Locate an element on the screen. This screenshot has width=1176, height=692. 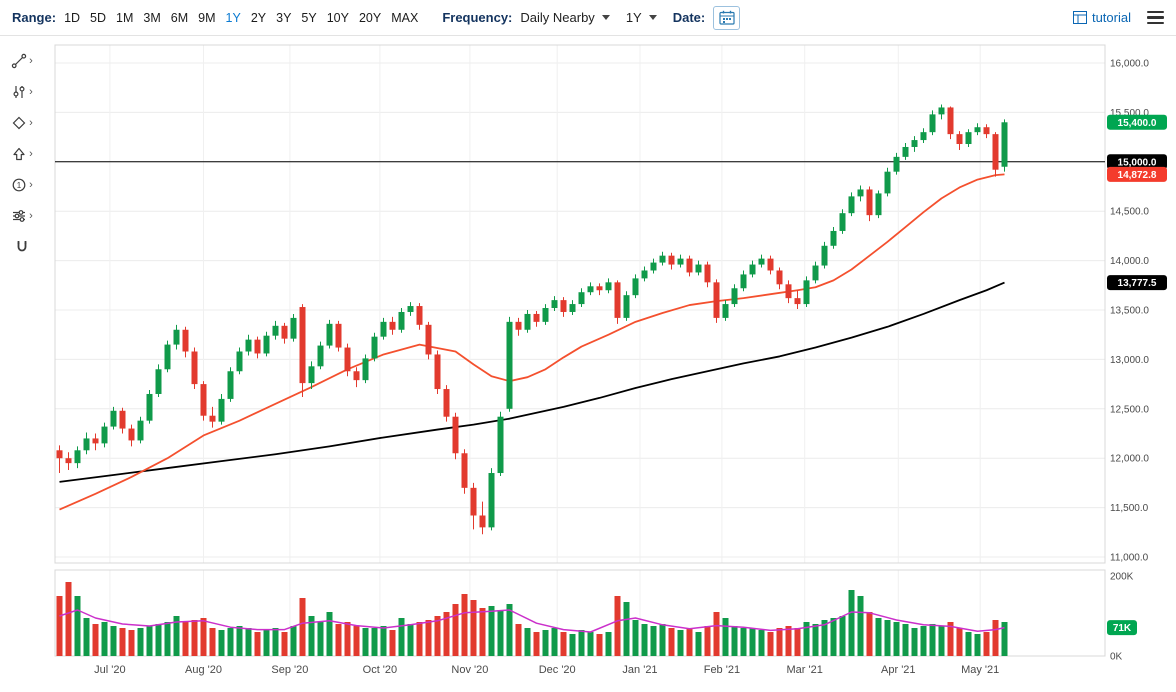
svg-text: Aug '20 is located at coordinates (203, 670).